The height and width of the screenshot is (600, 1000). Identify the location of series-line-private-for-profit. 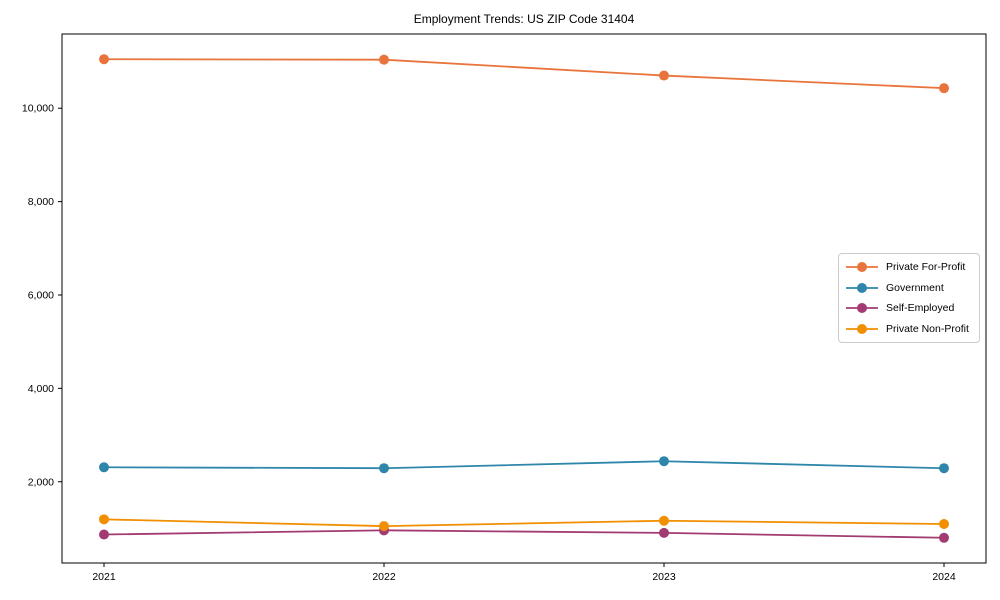
(524, 74).